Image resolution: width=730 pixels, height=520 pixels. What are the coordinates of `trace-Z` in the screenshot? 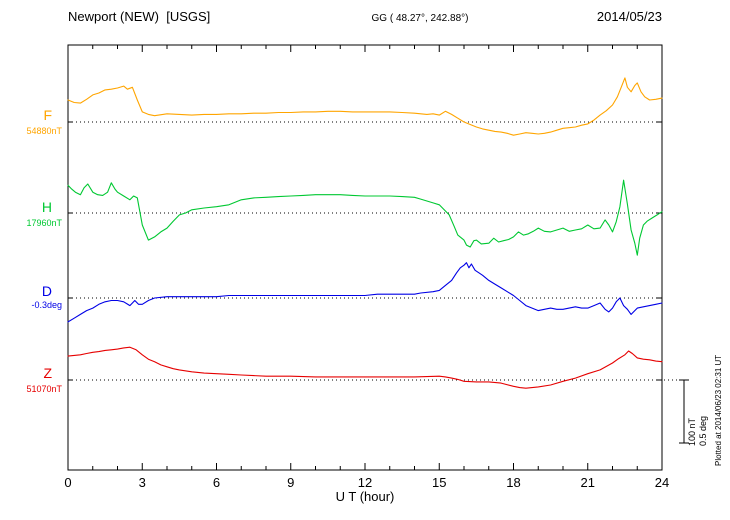 It's located at (365, 367).